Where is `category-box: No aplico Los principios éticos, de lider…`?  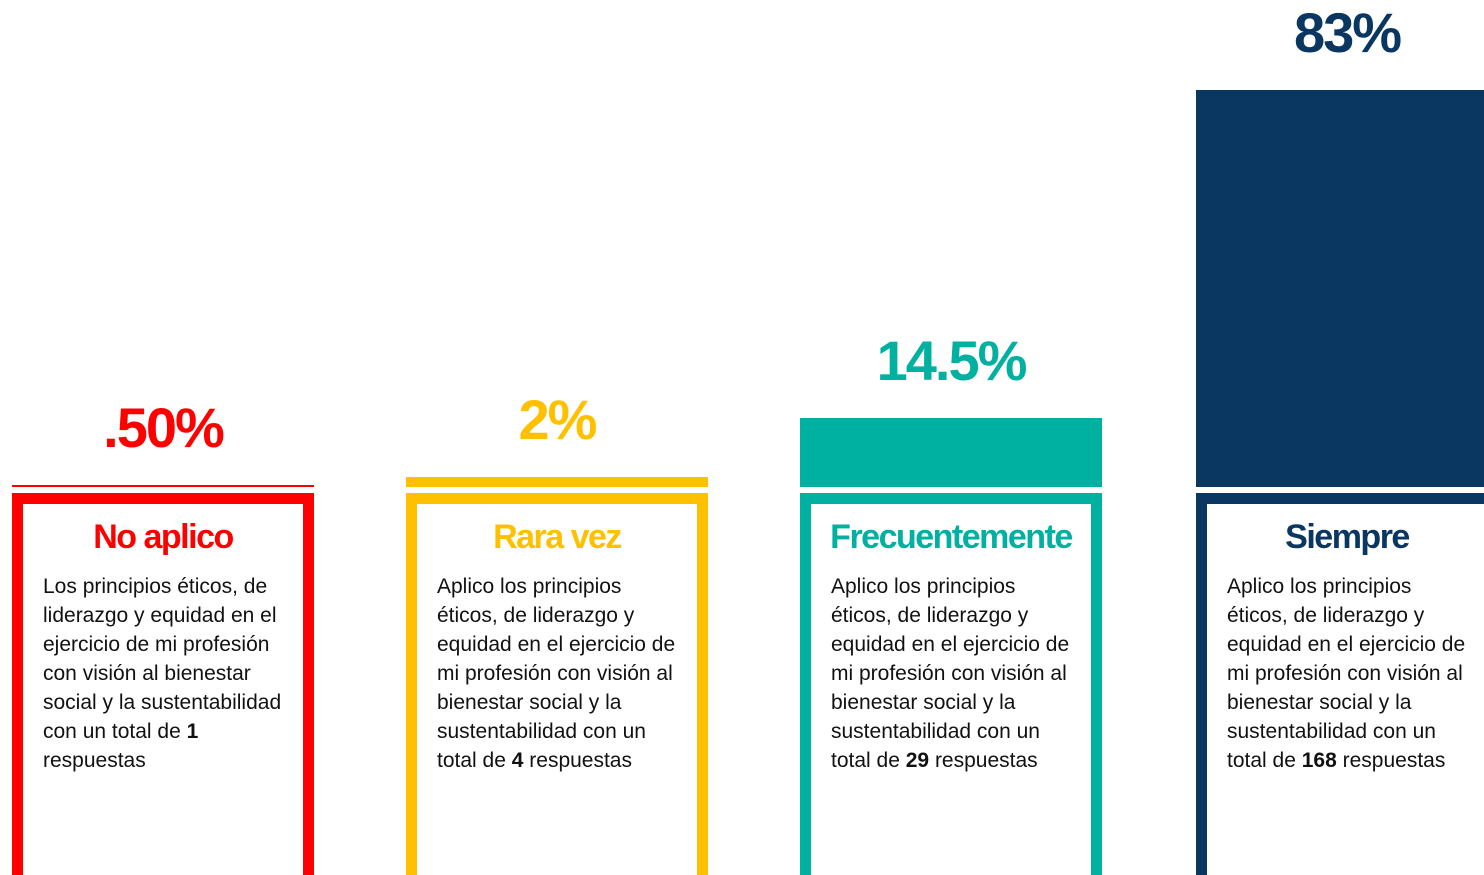
category-box: No aplico Los principios éticos, de lider… is located at coordinates (163, 684).